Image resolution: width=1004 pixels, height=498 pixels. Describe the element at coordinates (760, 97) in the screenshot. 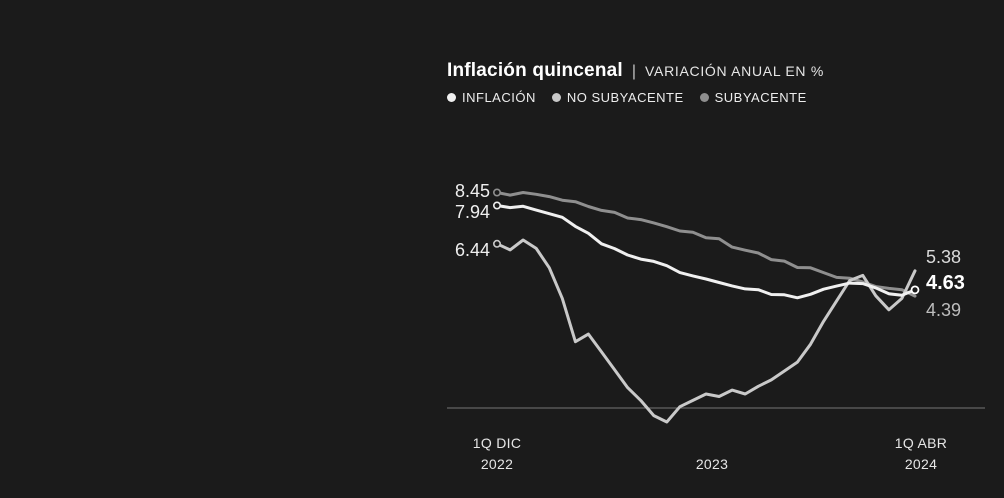

I see `legend-label-subyacente: SUBYACENTE` at that location.